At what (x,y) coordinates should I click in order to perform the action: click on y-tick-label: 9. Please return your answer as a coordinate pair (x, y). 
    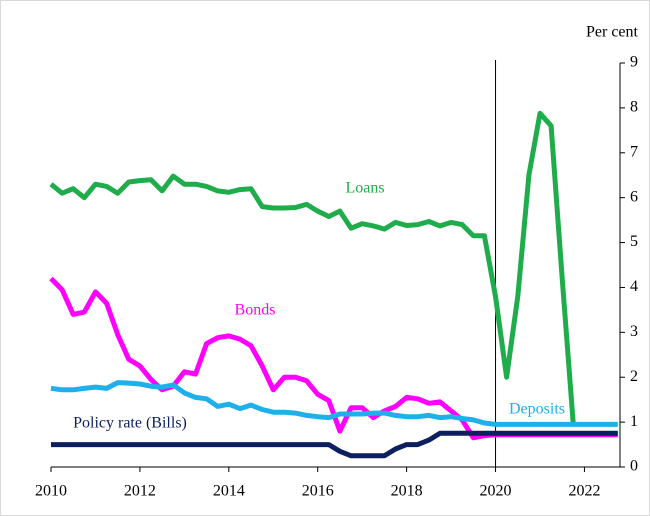
    Looking at the image, I should click on (634, 62).